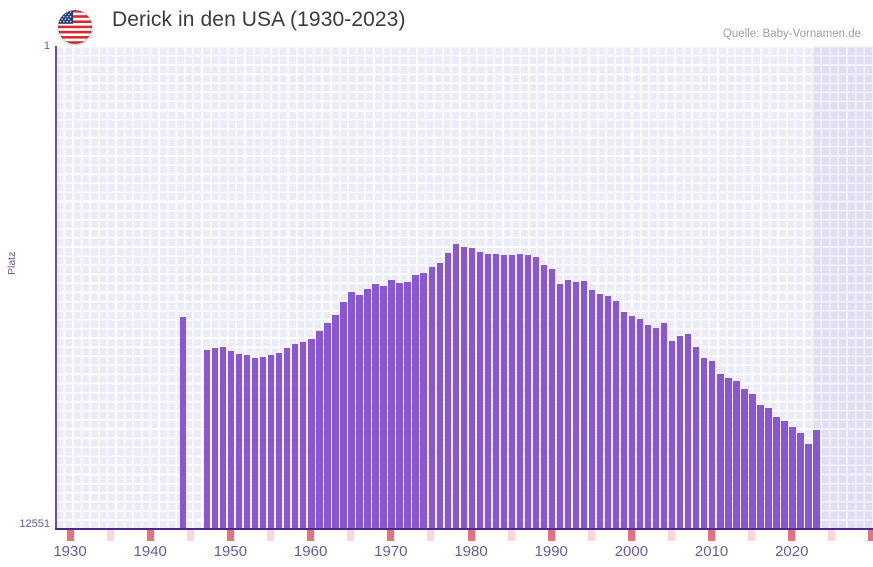 The image size is (873, 567). Describe the element at coordinates (520, 391) in the screenshot. I see `bar-1986` at that location.